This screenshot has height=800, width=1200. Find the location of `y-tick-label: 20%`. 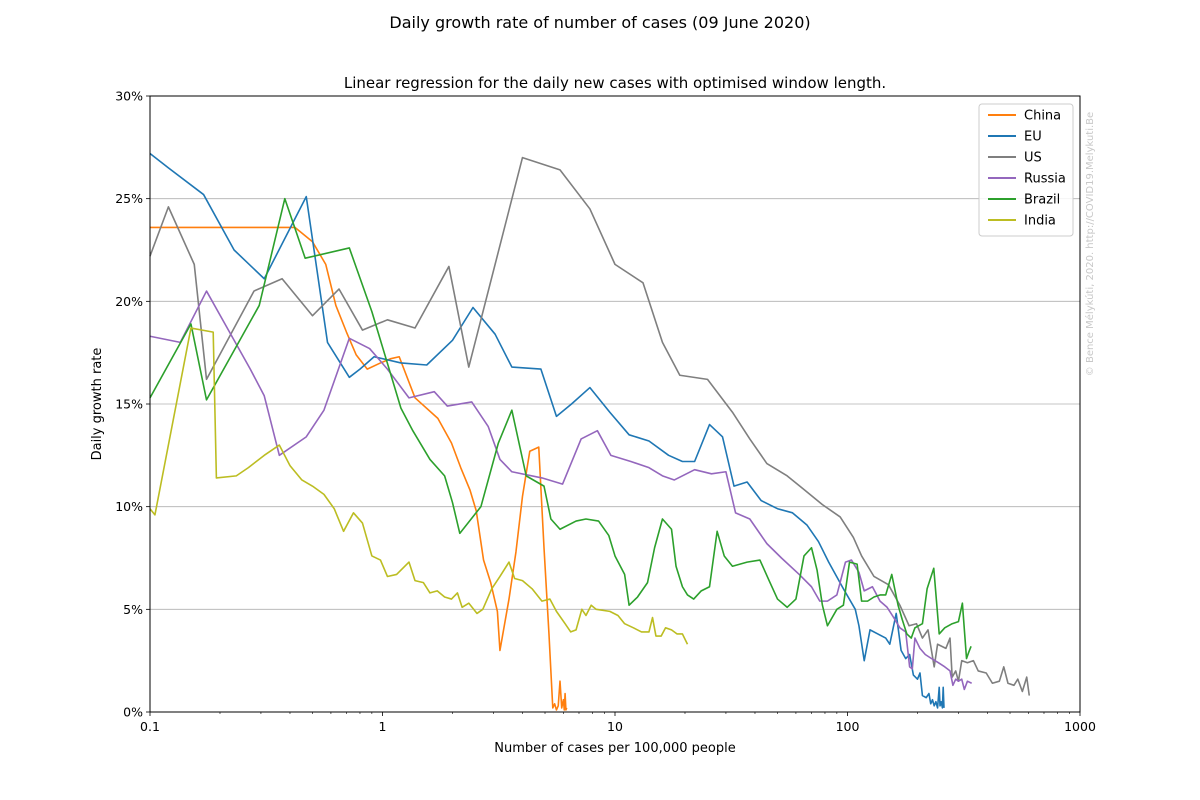

y-tick-label: 20% is located at coordinates (129, 301).